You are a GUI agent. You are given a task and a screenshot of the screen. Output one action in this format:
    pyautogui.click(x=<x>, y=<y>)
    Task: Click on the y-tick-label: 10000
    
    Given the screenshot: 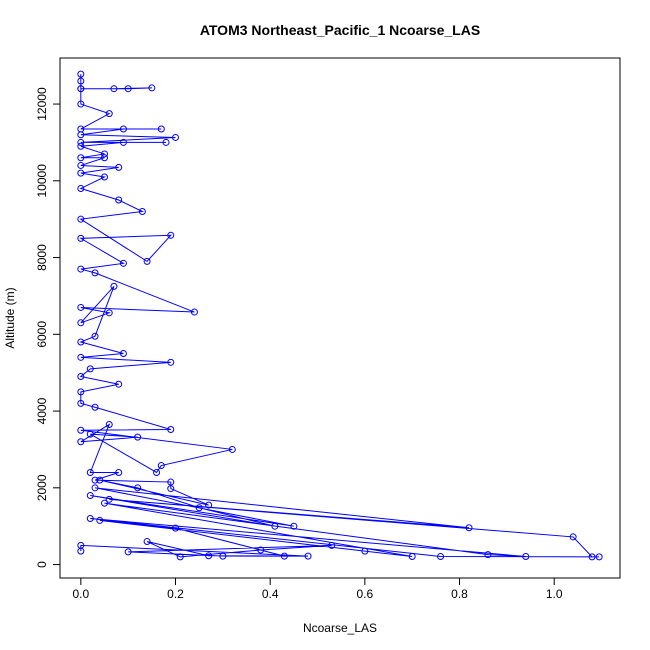 What is the action you would take?
    pyautogui.click(x=42, y=181)
    